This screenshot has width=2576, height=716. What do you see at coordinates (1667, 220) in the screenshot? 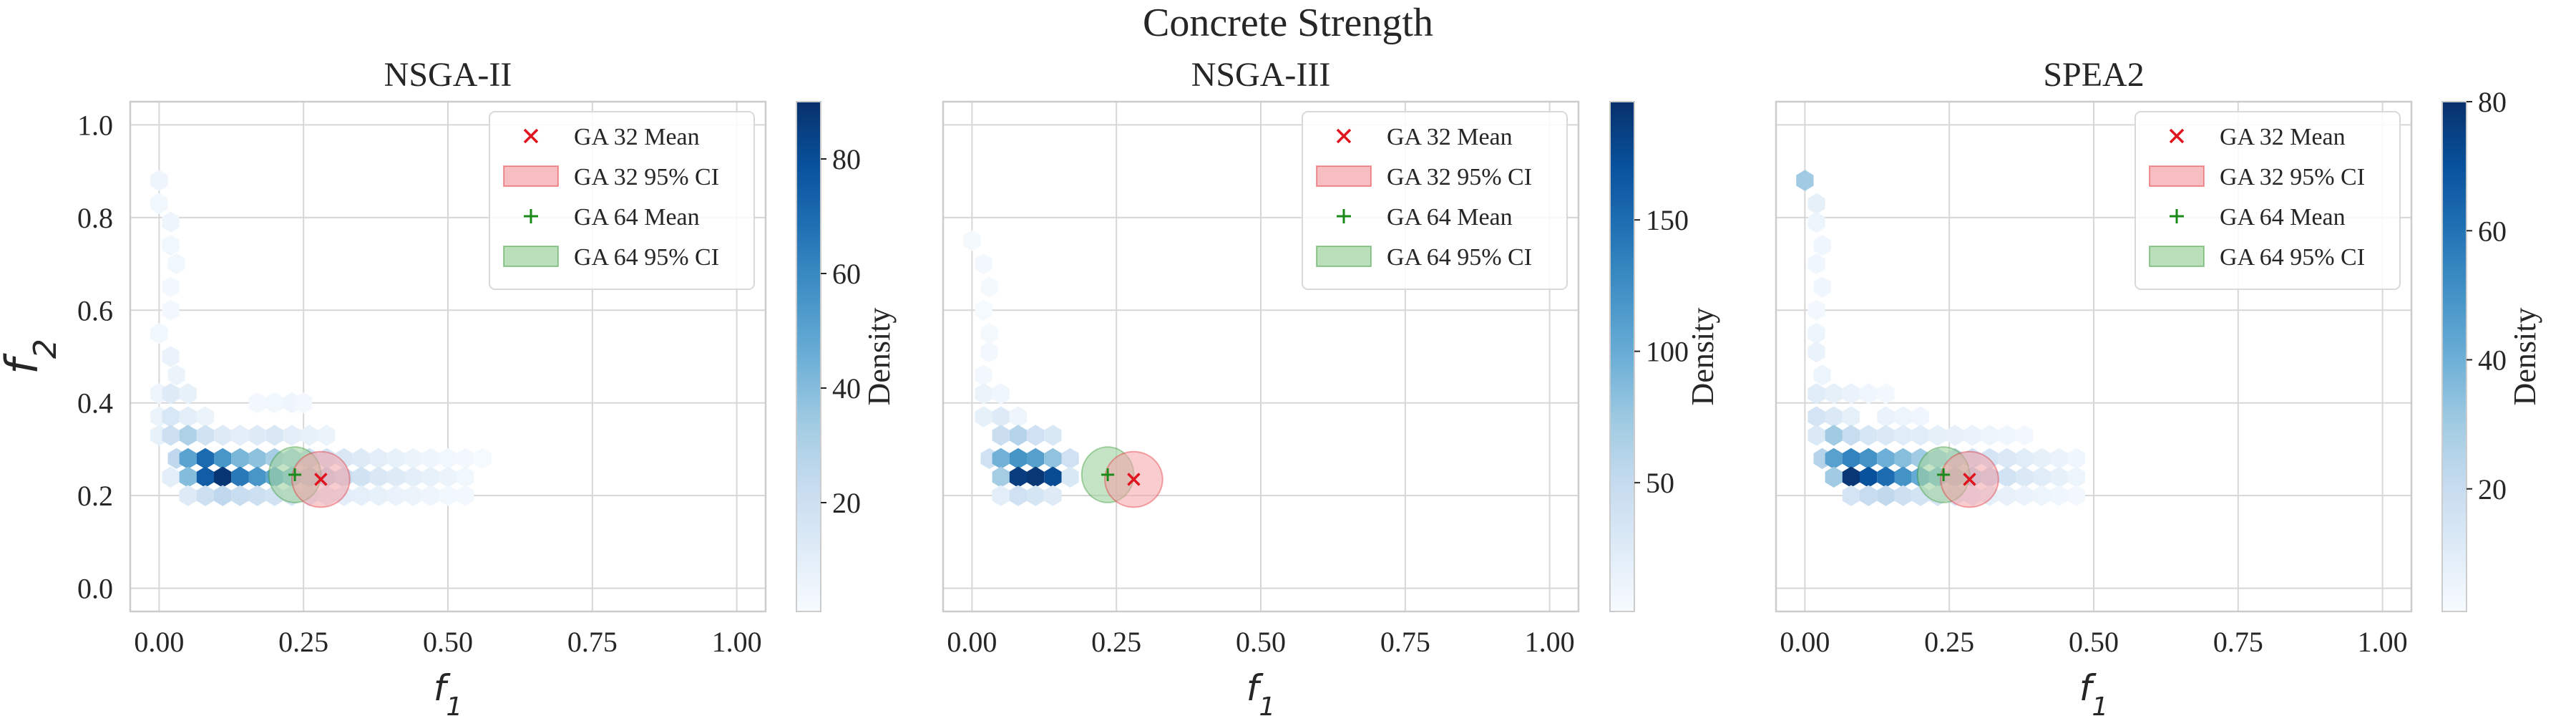
I see `colorbar-tick-label: 150` at bounding box center [1667, 220].